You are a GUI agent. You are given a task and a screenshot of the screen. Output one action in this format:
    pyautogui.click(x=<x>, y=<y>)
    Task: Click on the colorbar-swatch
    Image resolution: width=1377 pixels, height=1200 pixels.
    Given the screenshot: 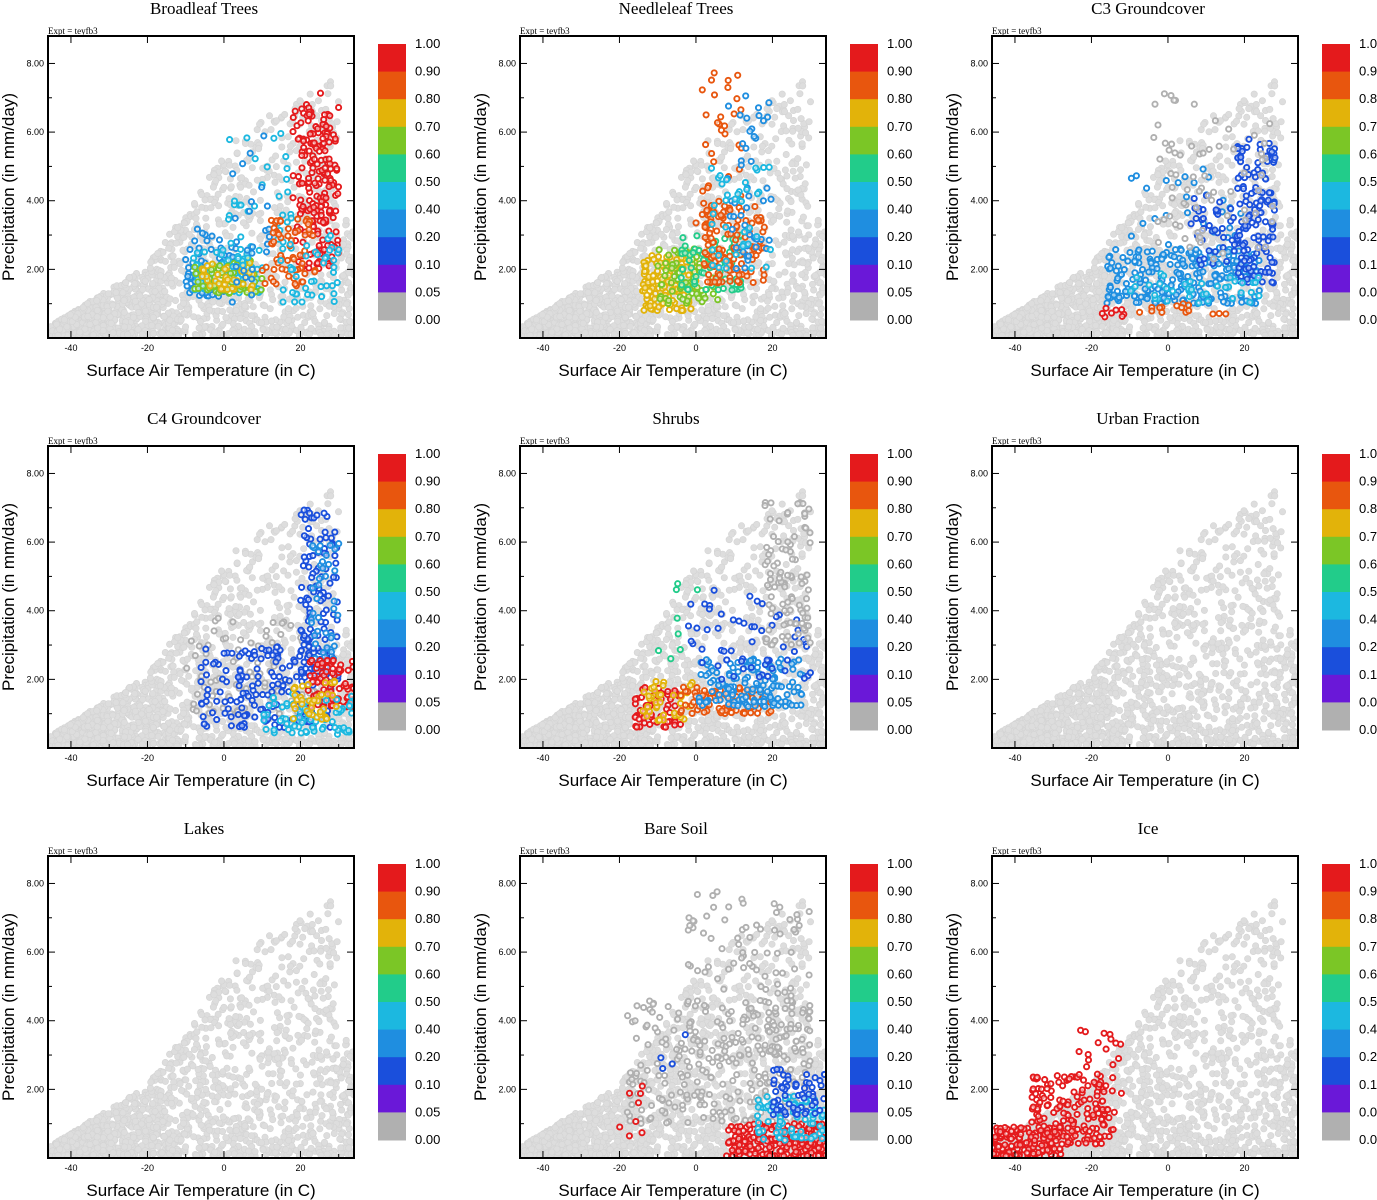 What is the action you would take?
    pyautogui.click(x=864, y=113)
    